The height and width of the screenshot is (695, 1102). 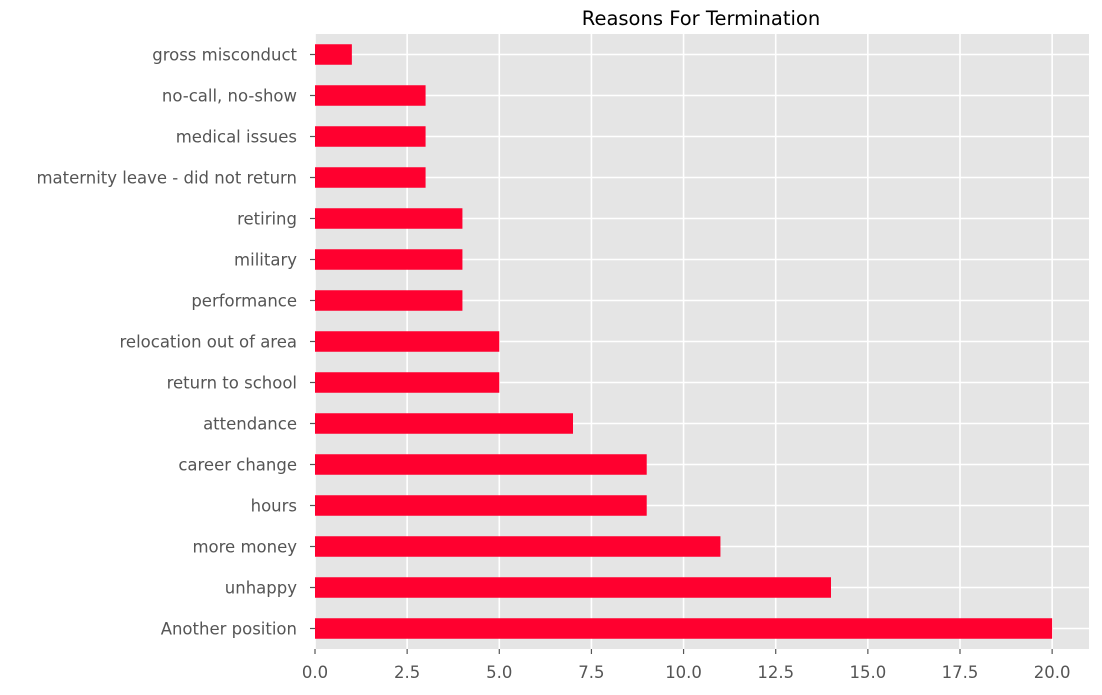 I want to click on x-tick-label: 0.0, so click(x=315, y=672).